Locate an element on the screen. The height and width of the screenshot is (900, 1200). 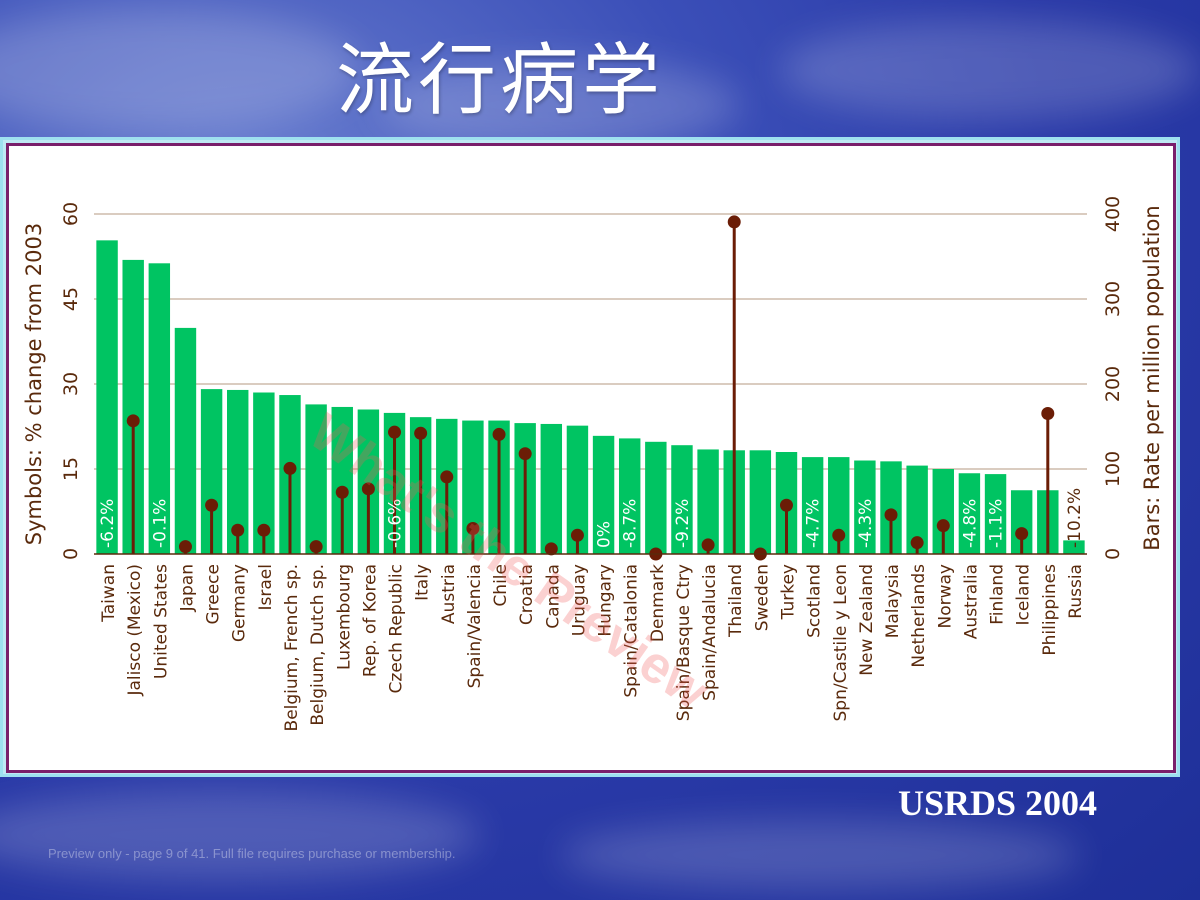
category-label: New Zealand is located at coordinates (867, 620).